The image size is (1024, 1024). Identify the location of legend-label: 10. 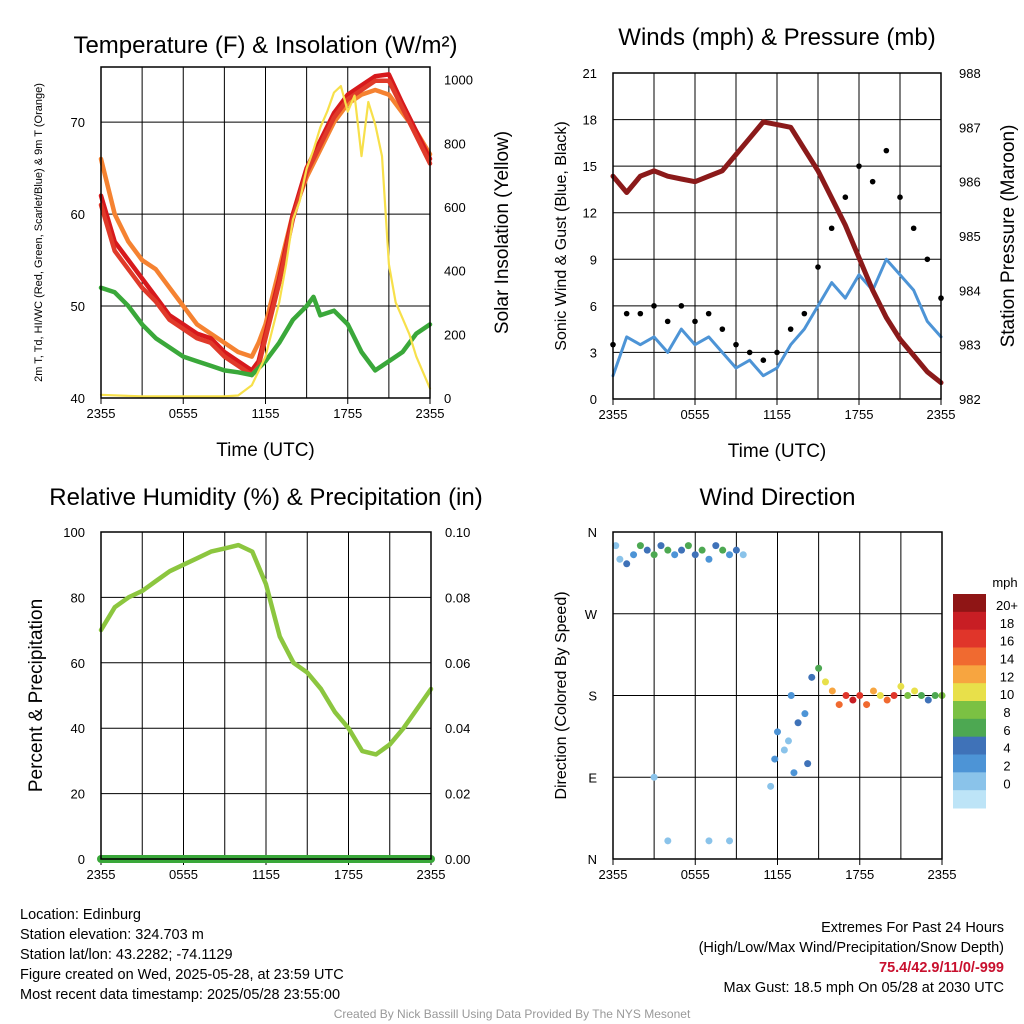
(1007, 694).